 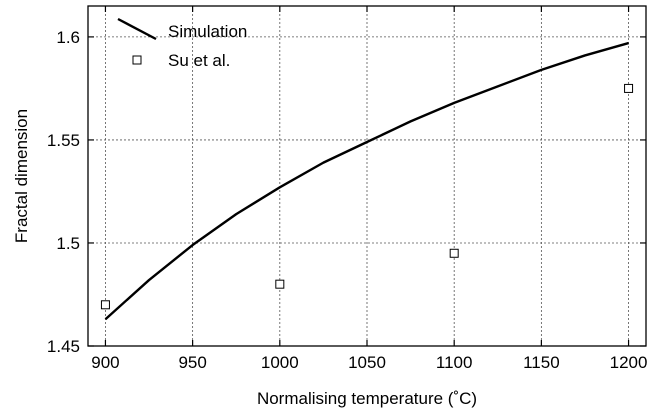 I want to click on x-tick-label: 1000, so click(x=280, y=362).